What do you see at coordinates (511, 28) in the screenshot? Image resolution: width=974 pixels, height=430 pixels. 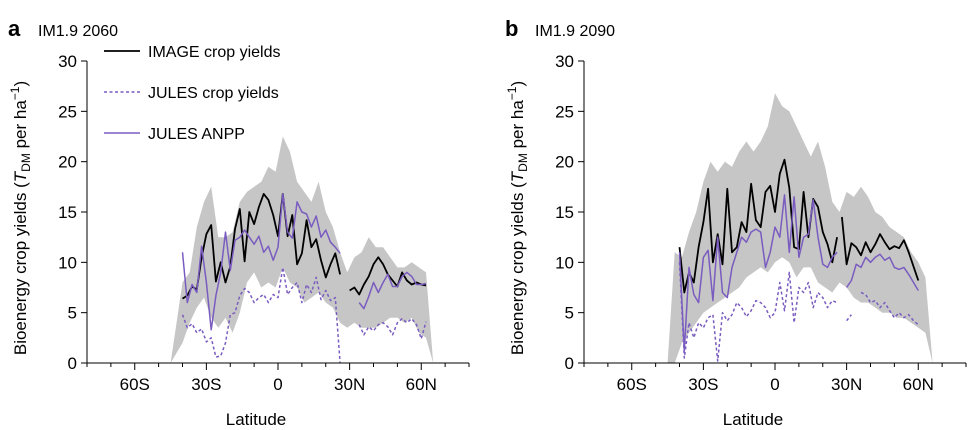 I see `panel-letter: b` at bounding box center [511, 28].